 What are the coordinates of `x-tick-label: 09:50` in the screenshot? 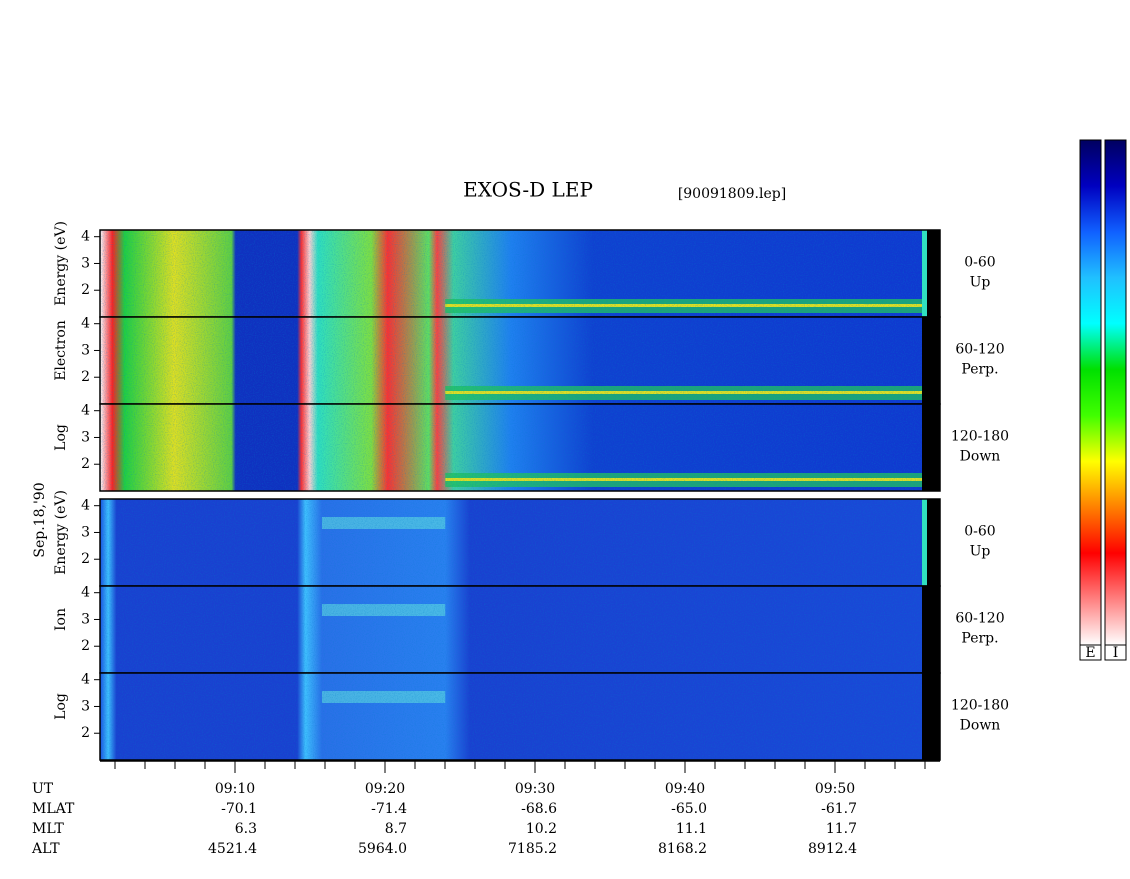 It's located at (835, 789).